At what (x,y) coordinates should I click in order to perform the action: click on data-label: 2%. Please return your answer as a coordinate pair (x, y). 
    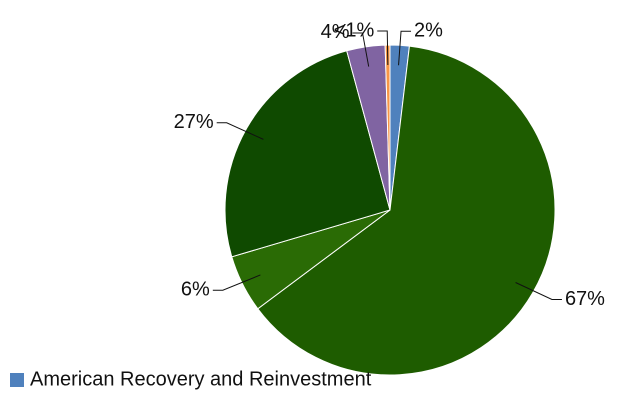
    Looking at the image, I should click on (428, 31).